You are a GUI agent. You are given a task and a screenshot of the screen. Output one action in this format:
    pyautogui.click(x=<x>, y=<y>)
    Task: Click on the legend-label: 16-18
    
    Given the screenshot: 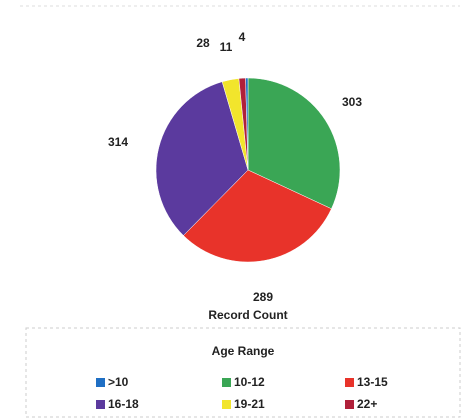 What is the action you would take?
    pyautogui.click(x=123, y=404)
    